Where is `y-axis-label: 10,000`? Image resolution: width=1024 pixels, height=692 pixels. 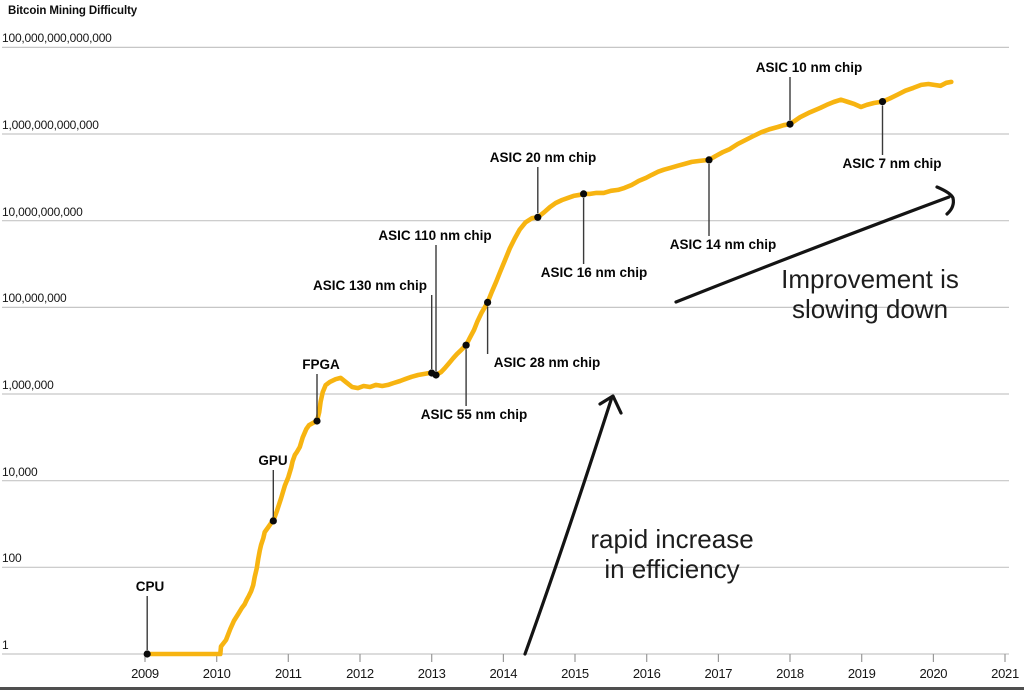 y-axis-label: 10,000 is located at coordinates (20, 471).